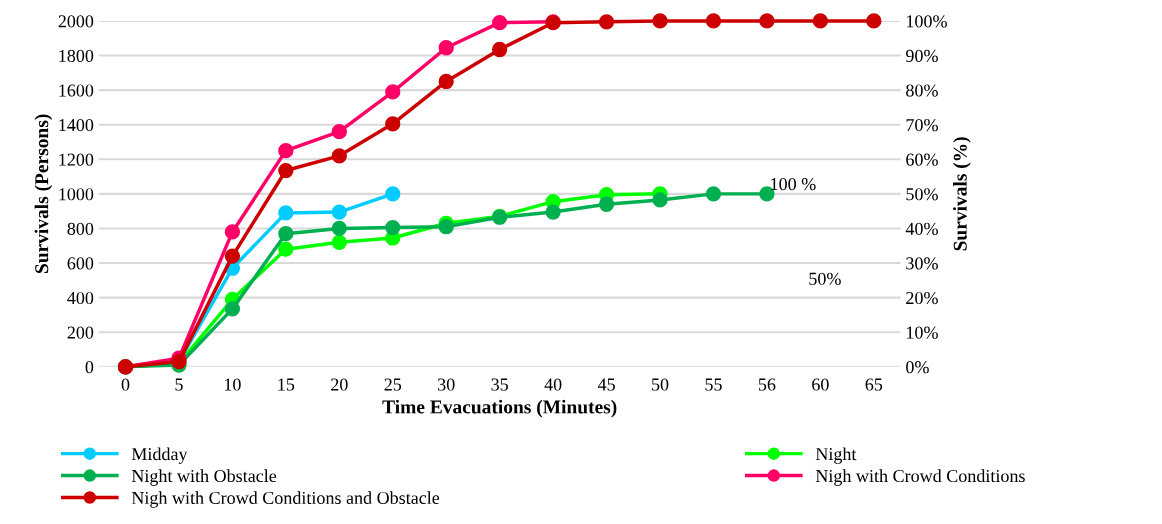 This screenshot has height=524, width=1162. What do you see at coordinates (80, 298) in the screenshot?
I see `y-tick-label: 400` at bounding box center [80, 298].